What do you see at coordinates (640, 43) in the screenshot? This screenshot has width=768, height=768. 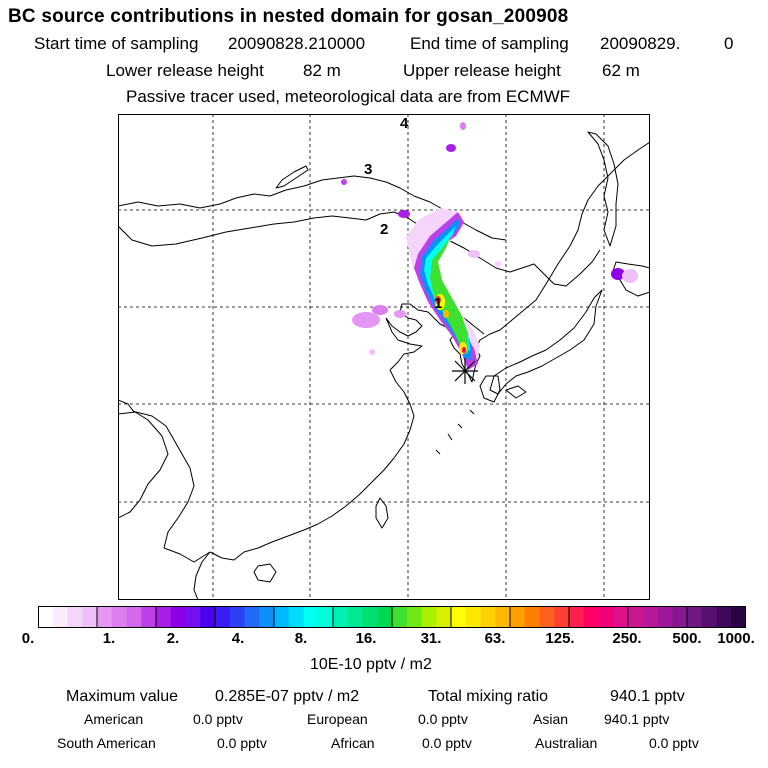 I see `end-time-value: 20090829.` at bounding box center [640, 43].